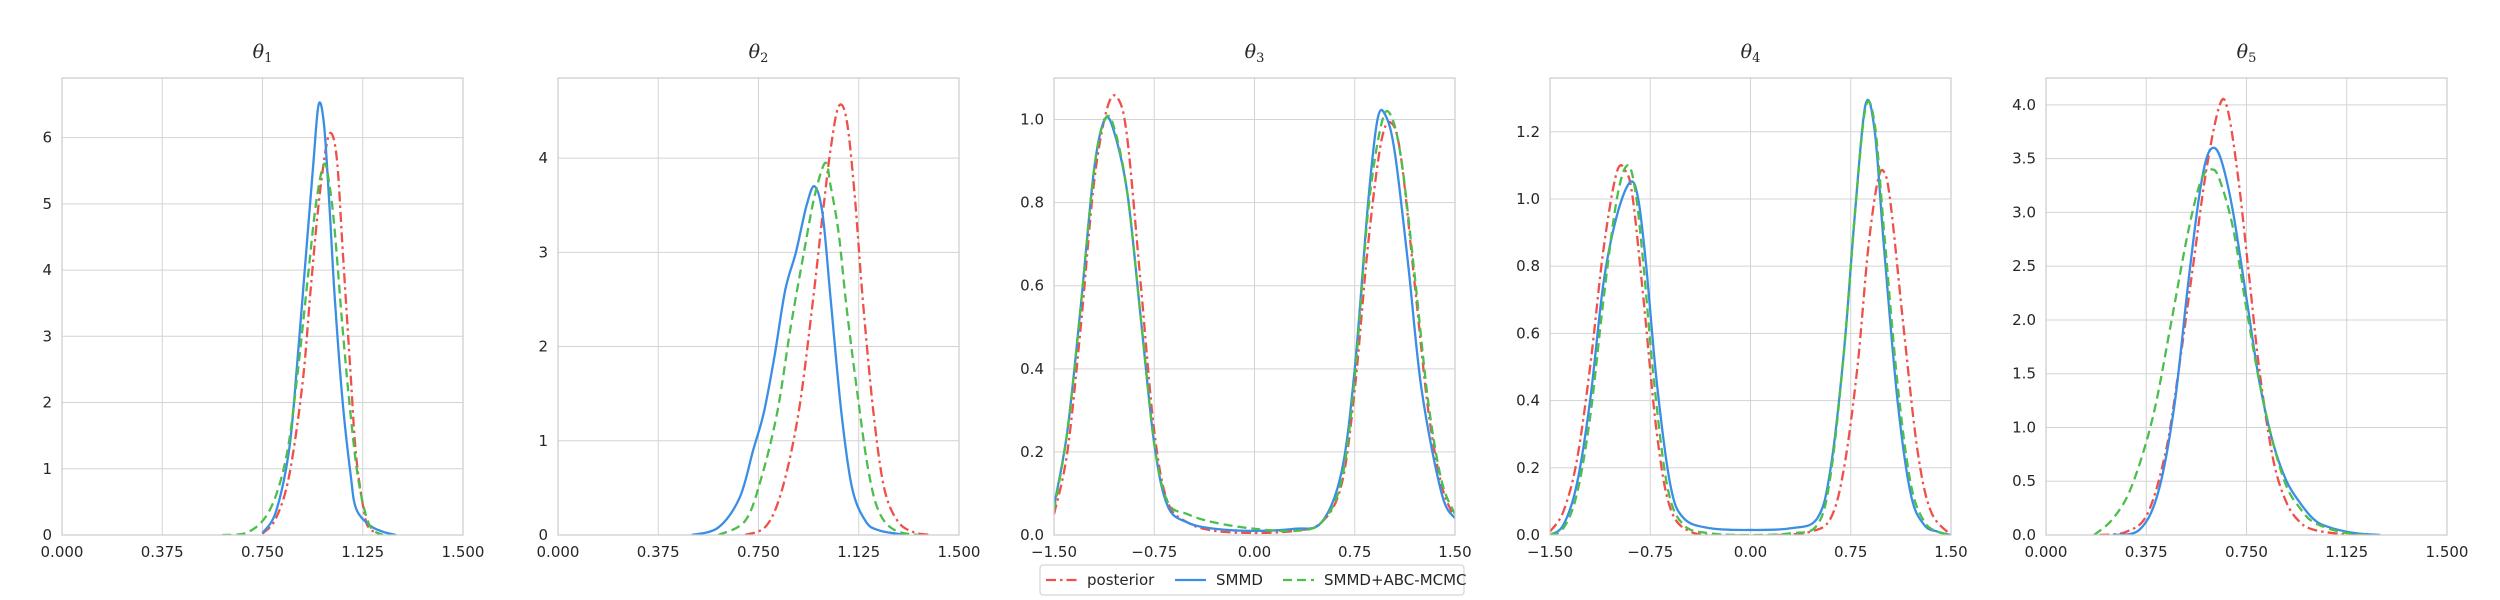  Describe the element at coordinates (959, 552) in the screenshot. I see `panel-2-x-tick-label-4: 1.500` at that location.